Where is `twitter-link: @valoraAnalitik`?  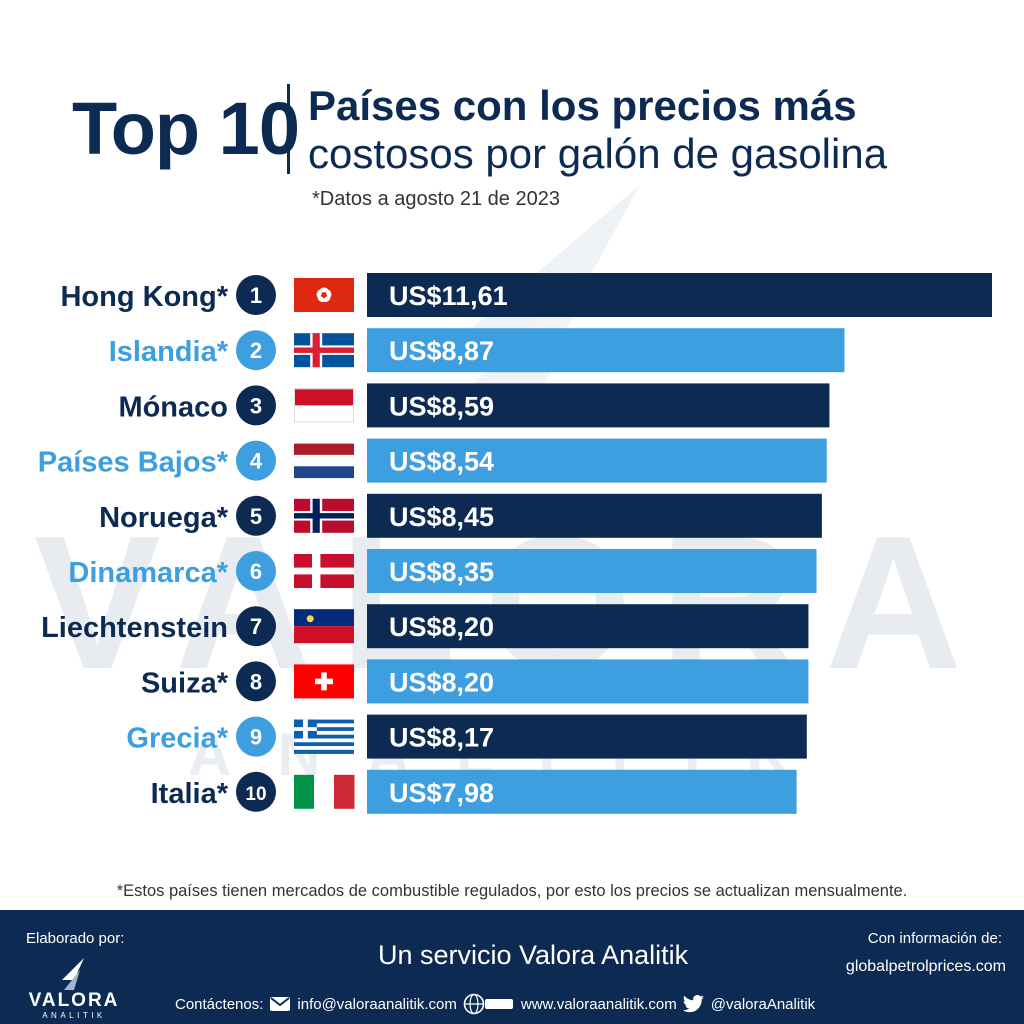
twitter-link: @valoraAnalitik is located at coordinates (763, 1004).